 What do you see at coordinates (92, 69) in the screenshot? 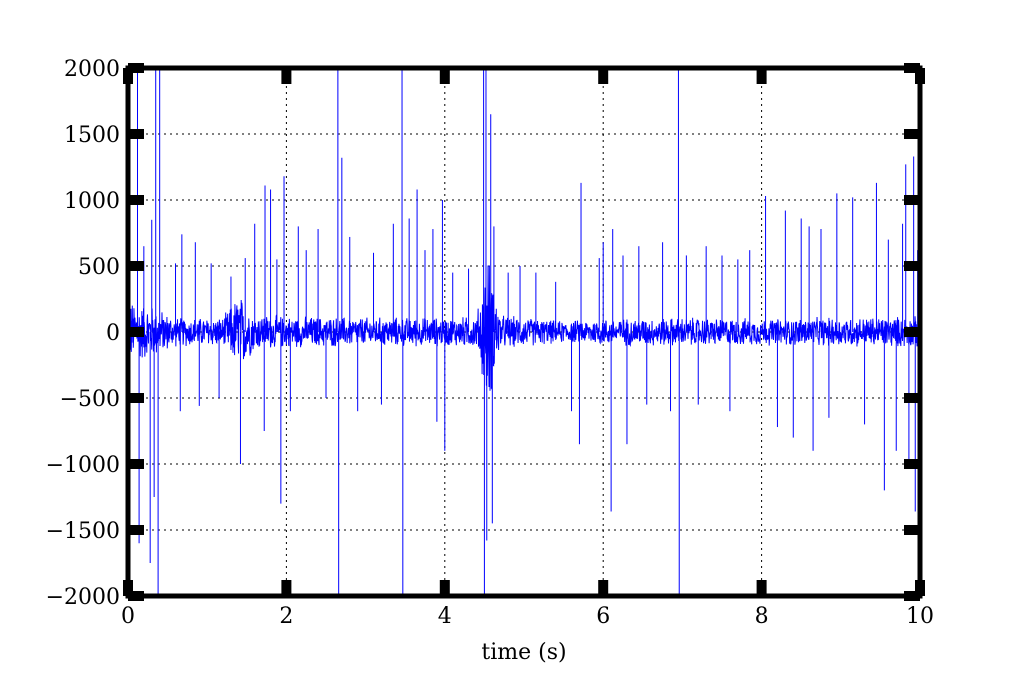
I see `y-tick-label: 2000` at bounding box center [92, 69].